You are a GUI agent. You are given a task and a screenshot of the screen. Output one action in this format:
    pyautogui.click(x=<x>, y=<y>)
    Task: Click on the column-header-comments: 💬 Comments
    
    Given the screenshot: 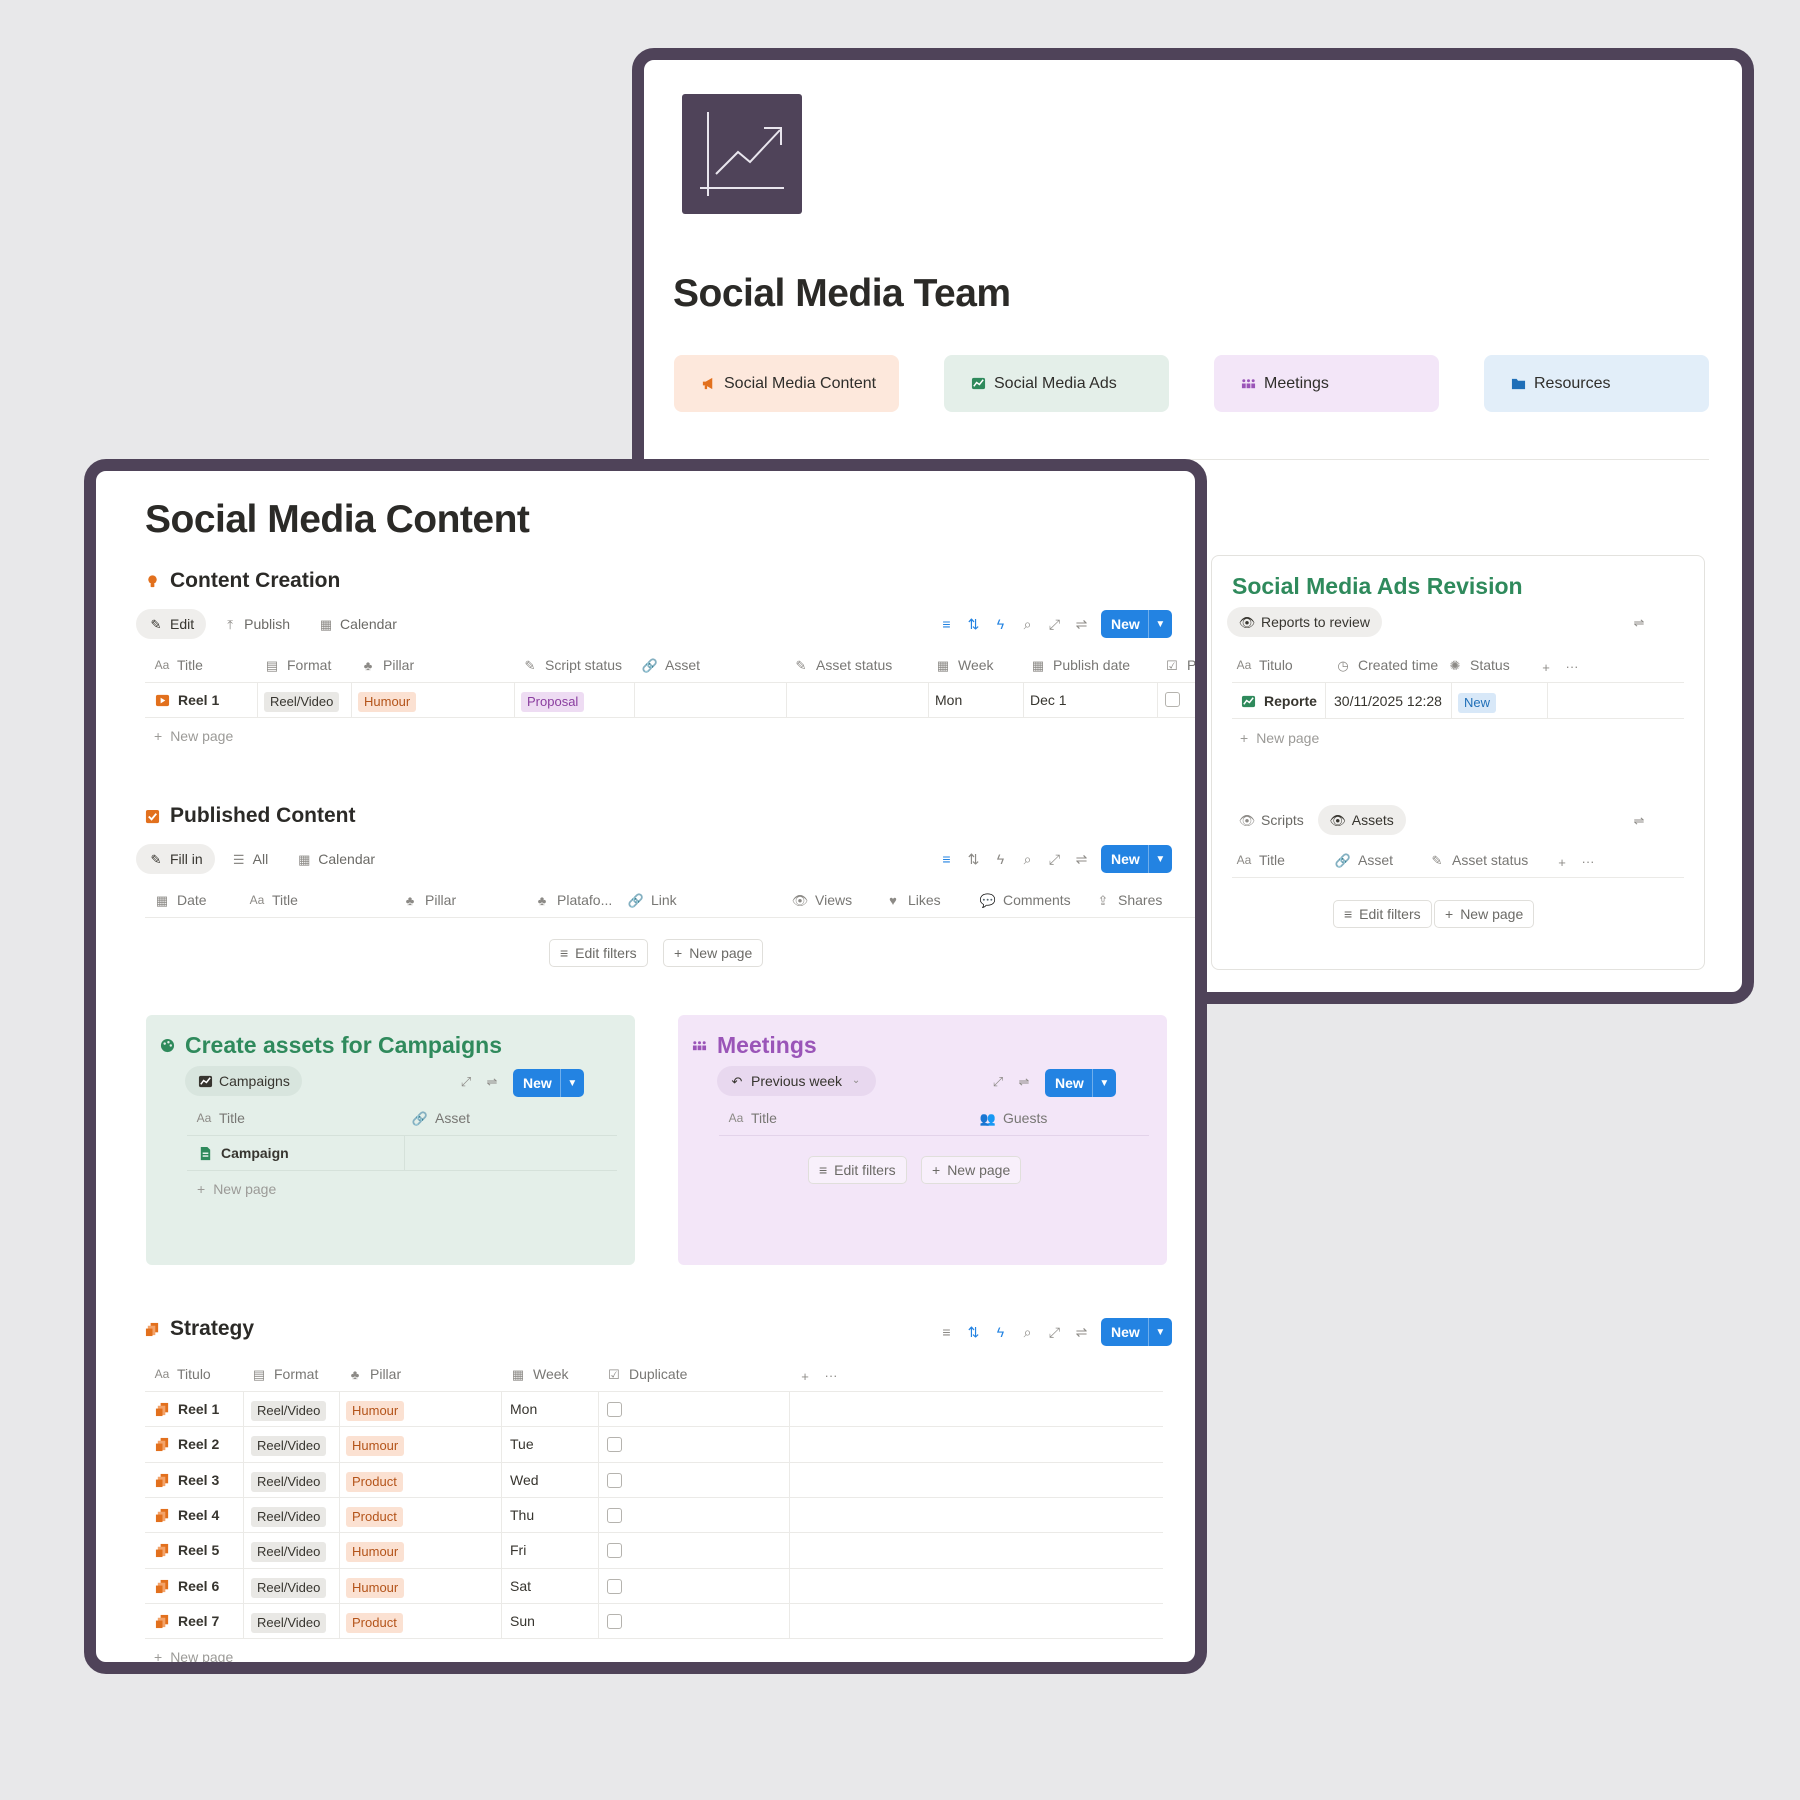 What is the action you would take?
    pyautogui.click(x=1025, y=900)
    